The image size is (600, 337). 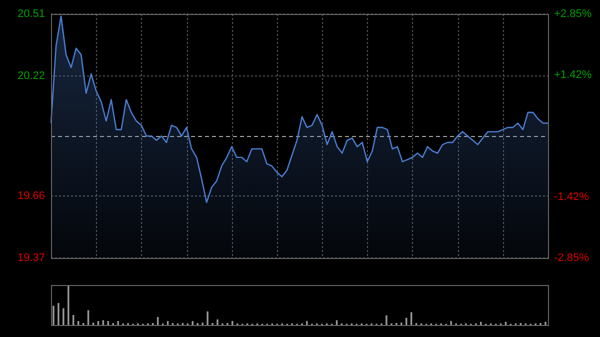 What do you see at coordinates (572, 196) in the screenshot?
I see `y2-tick-label: -1.42%` at bounding box center [572, 196].